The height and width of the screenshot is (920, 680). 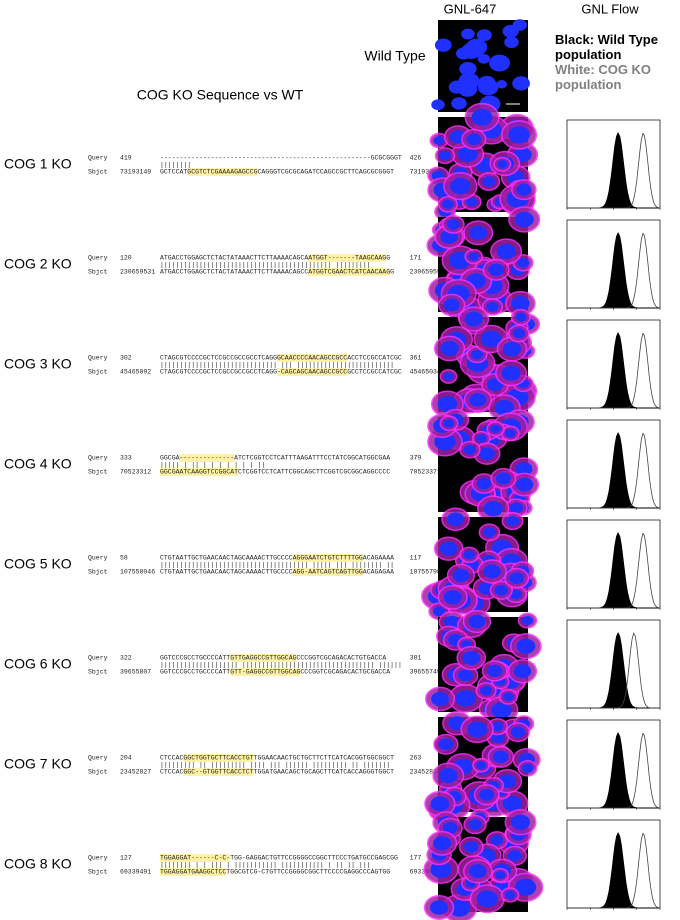 I want to click on seq-end: 263, so click(x=416, y=758).